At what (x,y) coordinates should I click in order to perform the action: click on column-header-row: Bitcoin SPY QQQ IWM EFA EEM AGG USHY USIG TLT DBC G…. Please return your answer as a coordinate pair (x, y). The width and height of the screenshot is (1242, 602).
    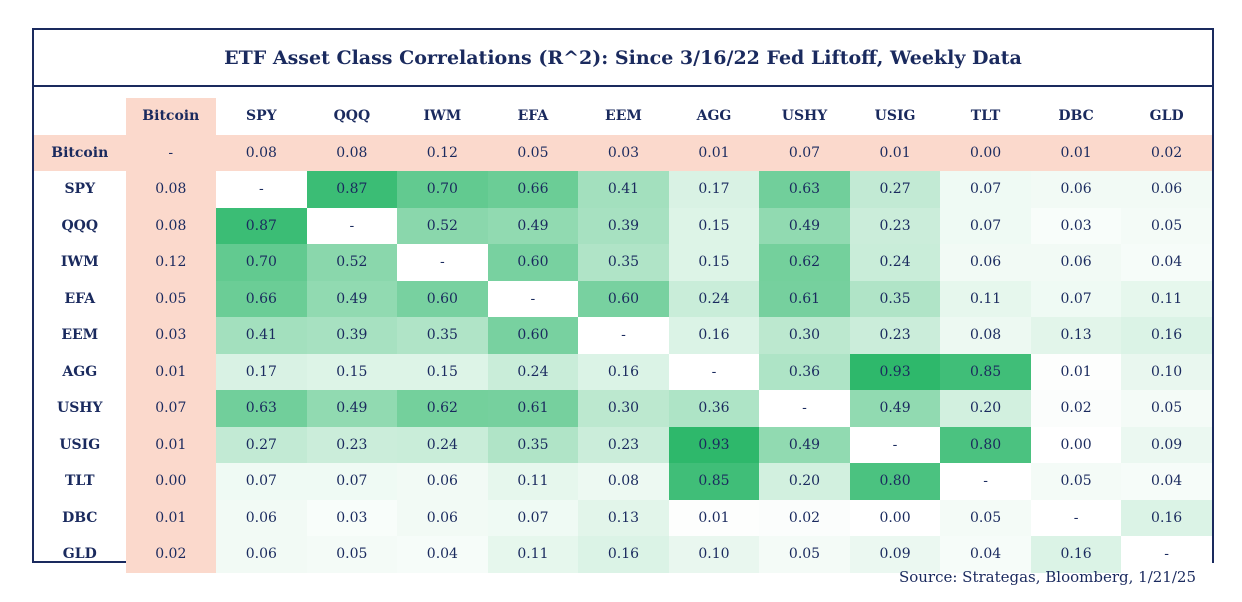
    Looking at the image, I should click on (623, 116).